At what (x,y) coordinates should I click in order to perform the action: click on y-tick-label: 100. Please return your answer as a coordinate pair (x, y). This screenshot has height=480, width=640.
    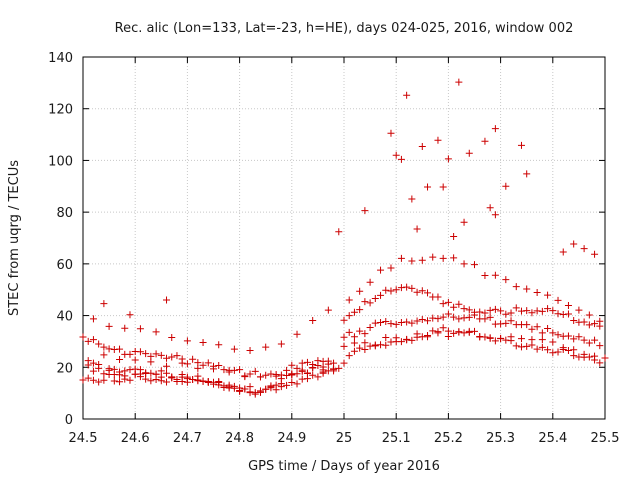
    Looking at the image, I should click on (60, 161).